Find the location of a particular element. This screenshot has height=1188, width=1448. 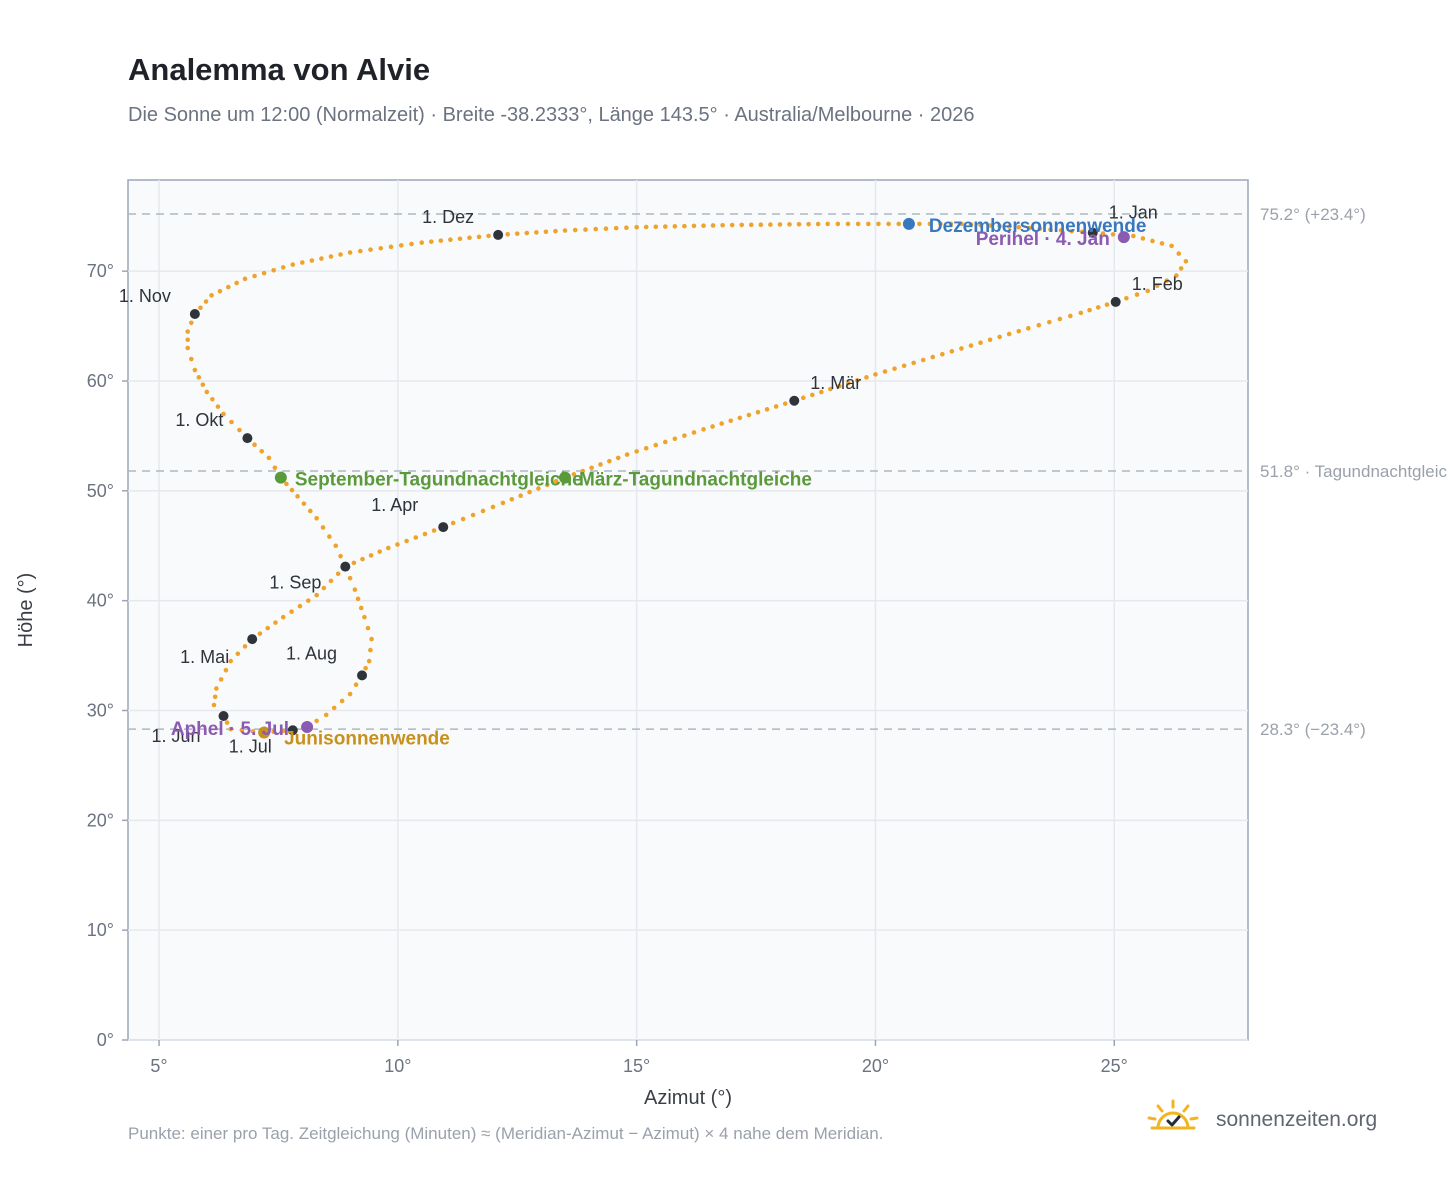

chart-title: Analemma von Alvie is located at coordinates (279, 69).